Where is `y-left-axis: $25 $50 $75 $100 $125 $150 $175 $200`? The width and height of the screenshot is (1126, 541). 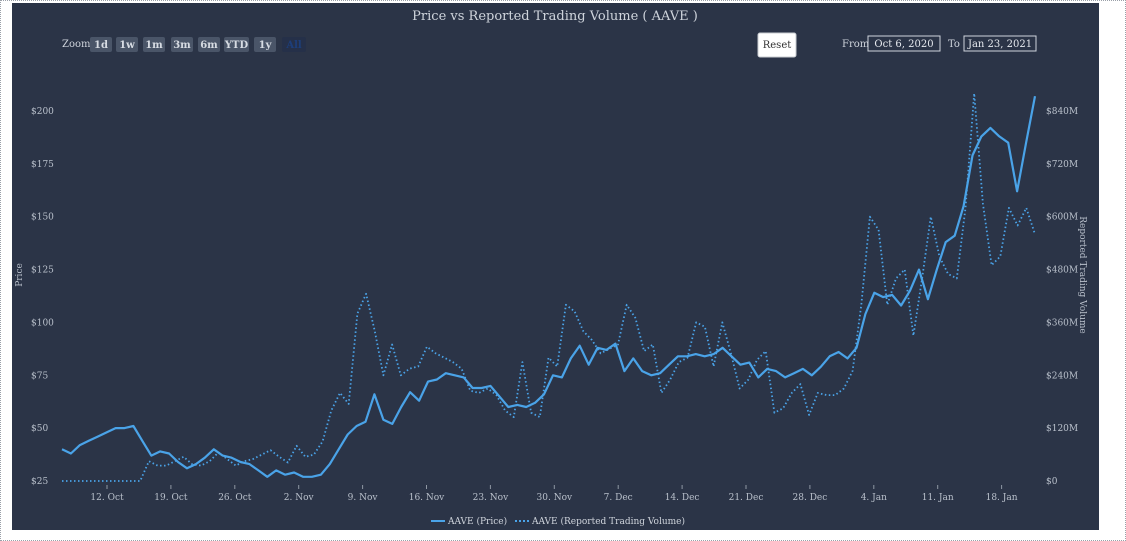 y-left-axis: $25 $50 $75 $100 $125 $150 $175 $200 is located at coordinates (42, 297).